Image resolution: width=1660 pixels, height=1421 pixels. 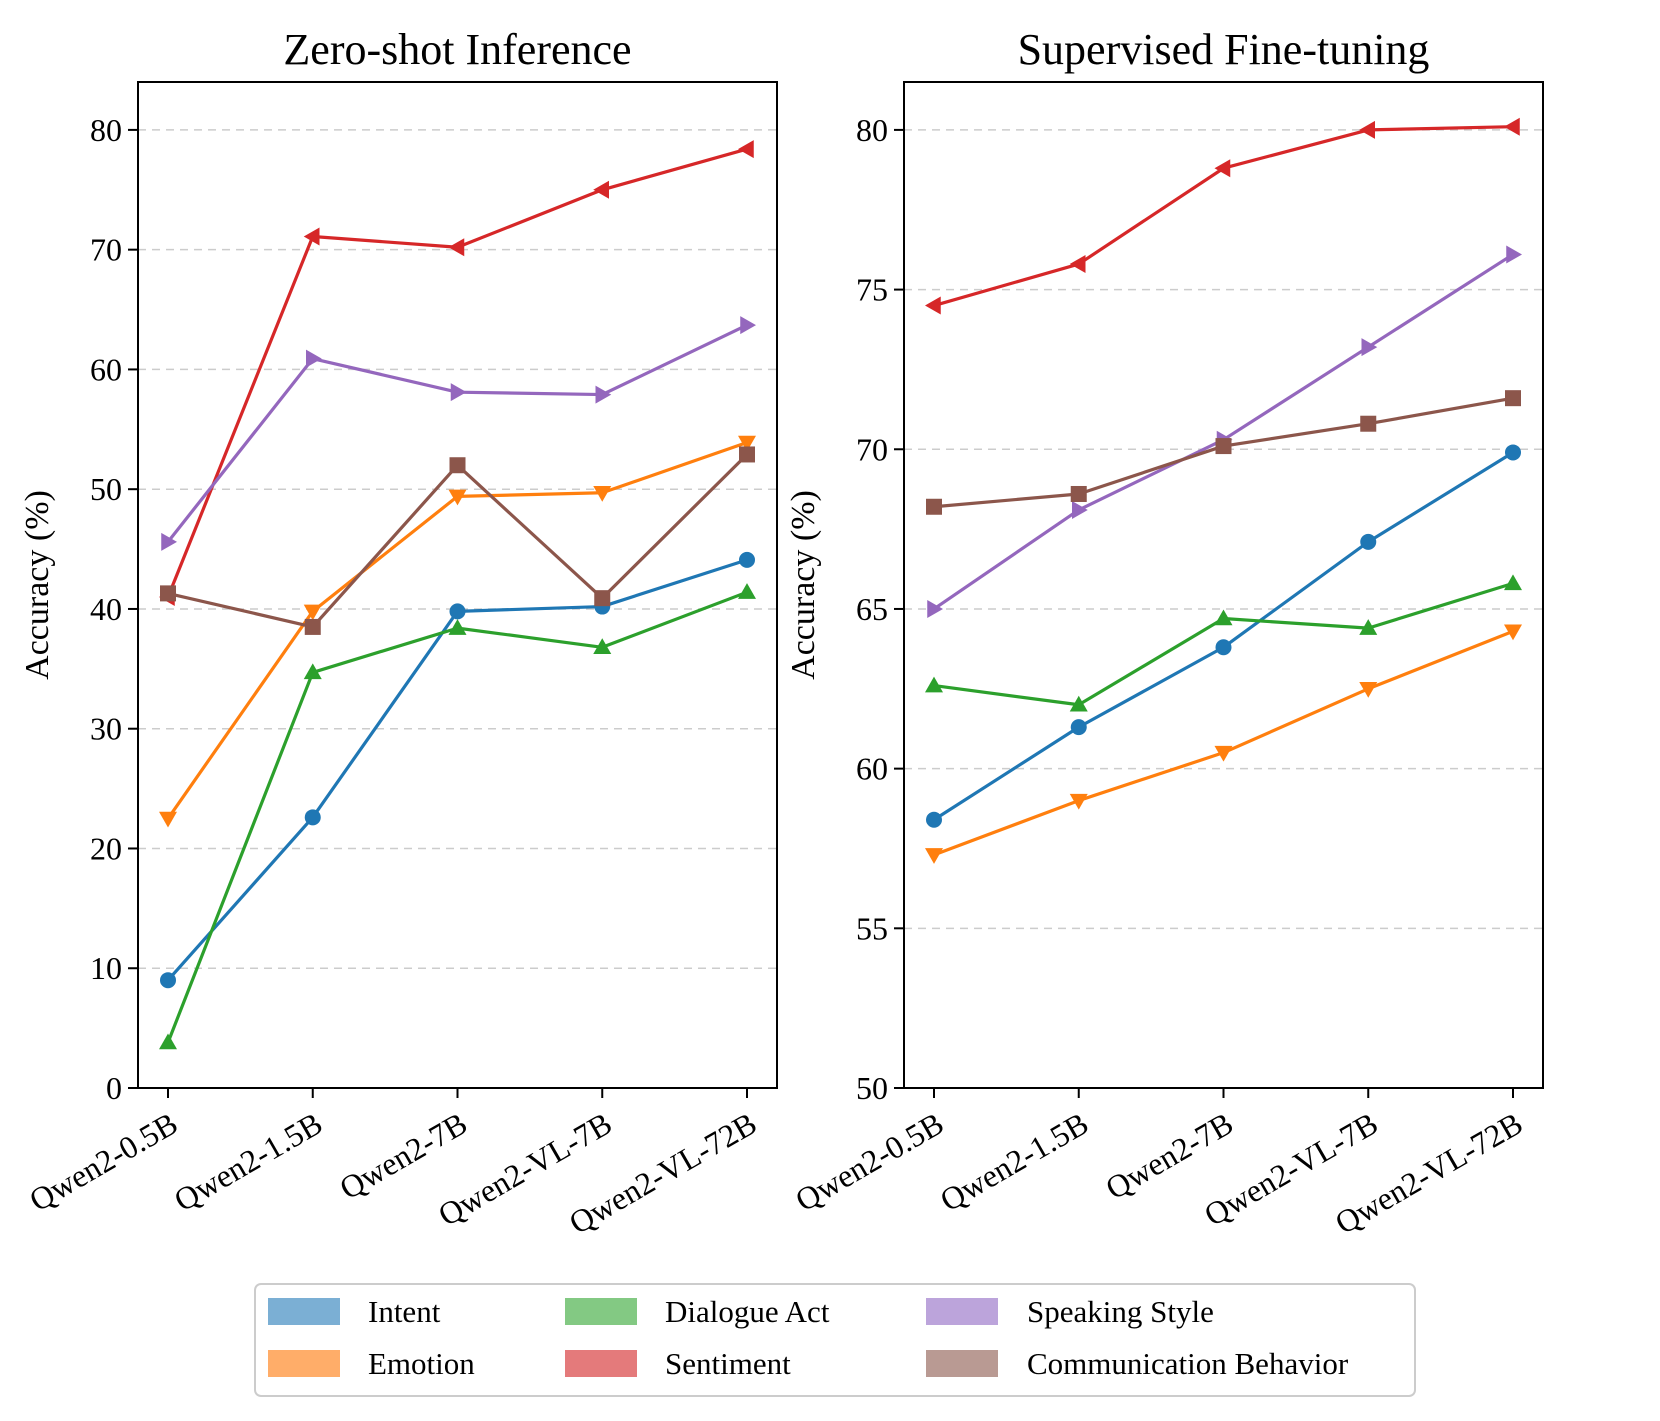 I want to click on legend-item: Dialogue Act, so click(x=697, y=1311).